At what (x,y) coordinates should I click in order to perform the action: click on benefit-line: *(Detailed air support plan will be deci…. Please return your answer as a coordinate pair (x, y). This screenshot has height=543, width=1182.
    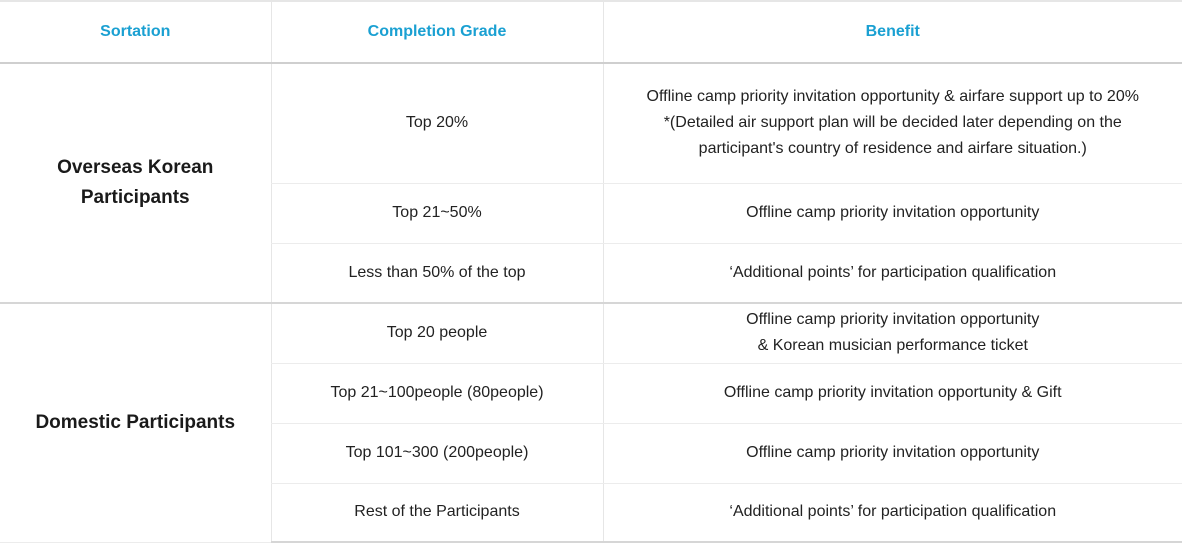
    Looking at the image, I should click on (892, 123).